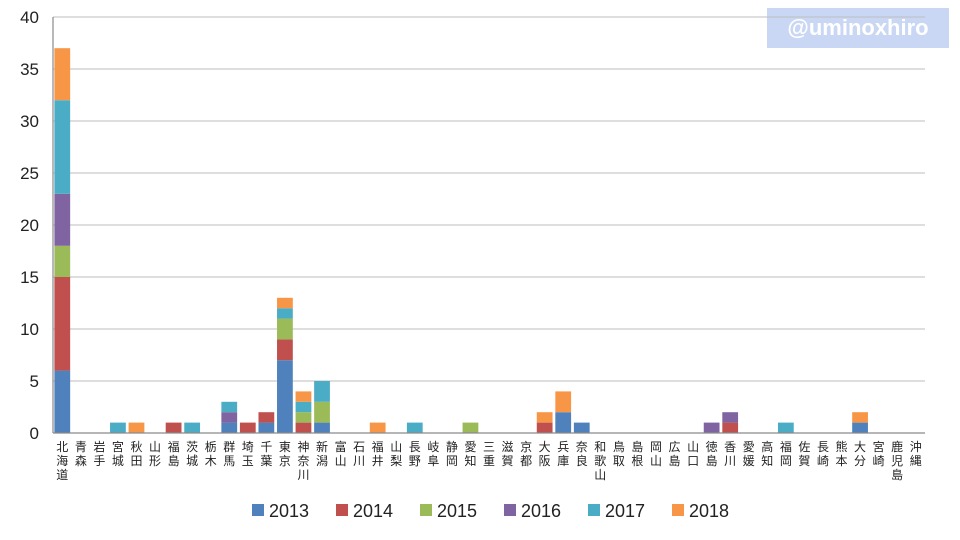  What do you see at coordinates (155, 454) in the screenshot?
I see `x-category-label: 山形` at bounding box center [155, 454].